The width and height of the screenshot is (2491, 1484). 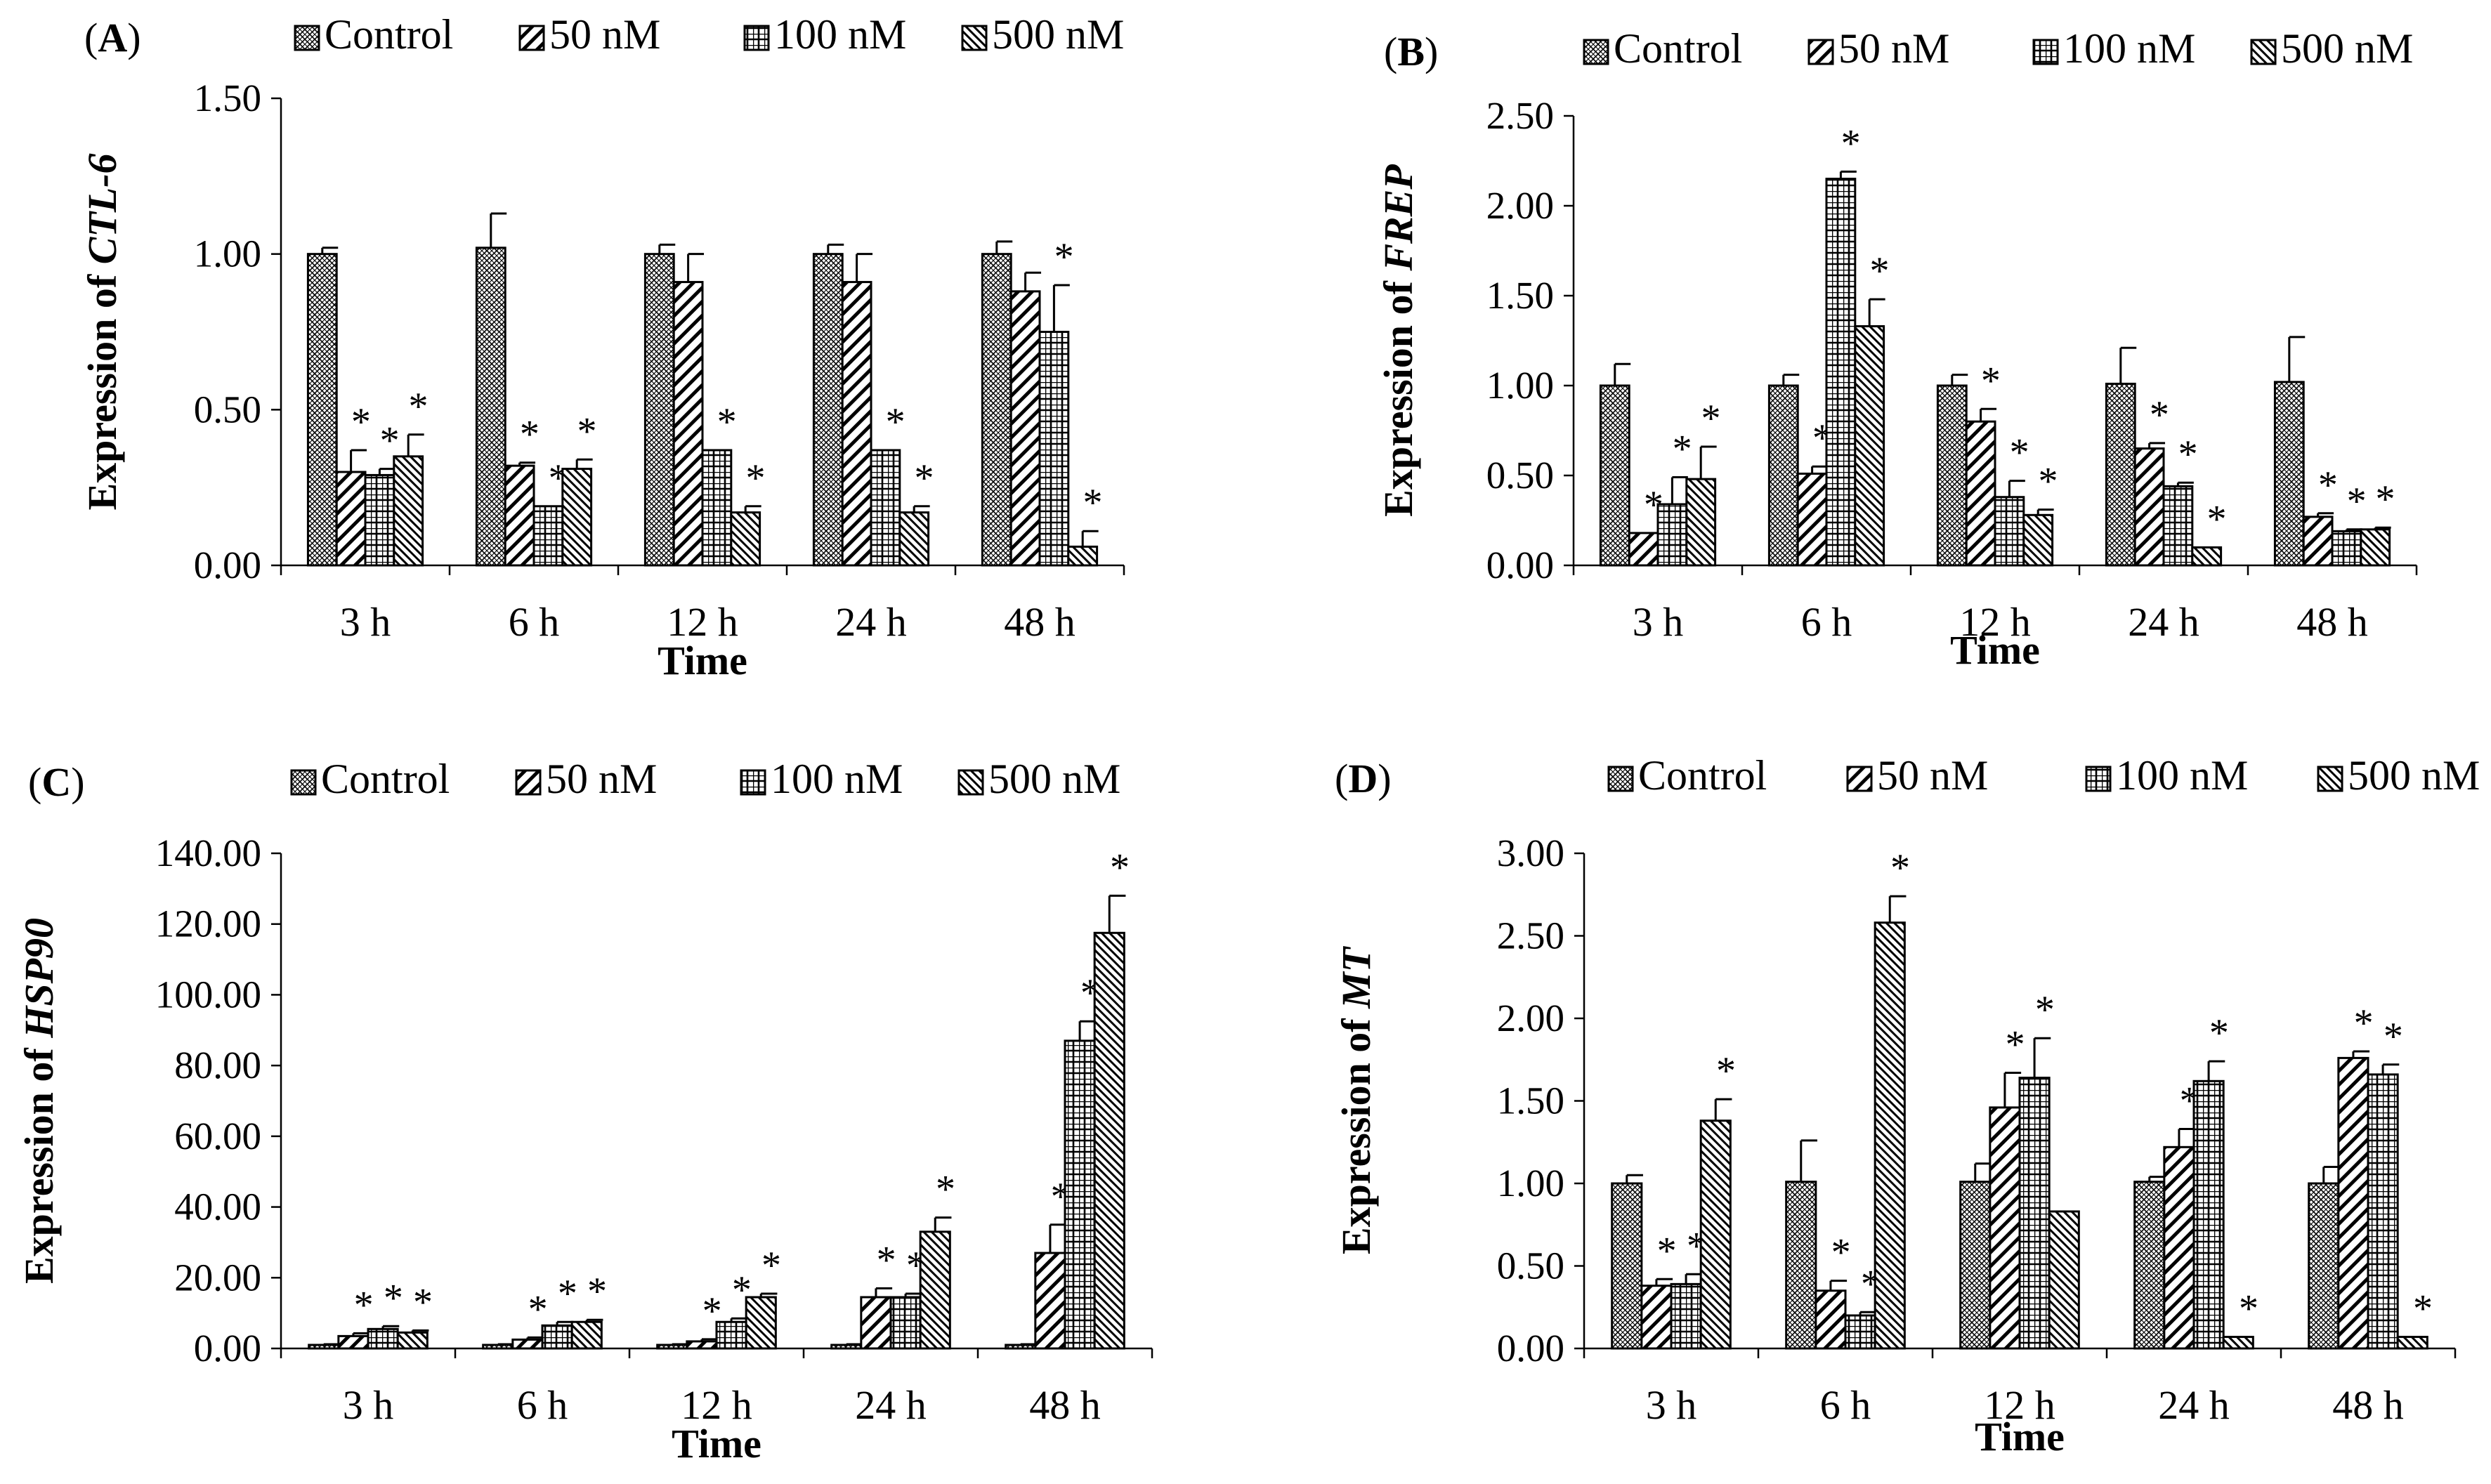 I want to click on legend-label-0: Control, so click(x=1702, y=776).